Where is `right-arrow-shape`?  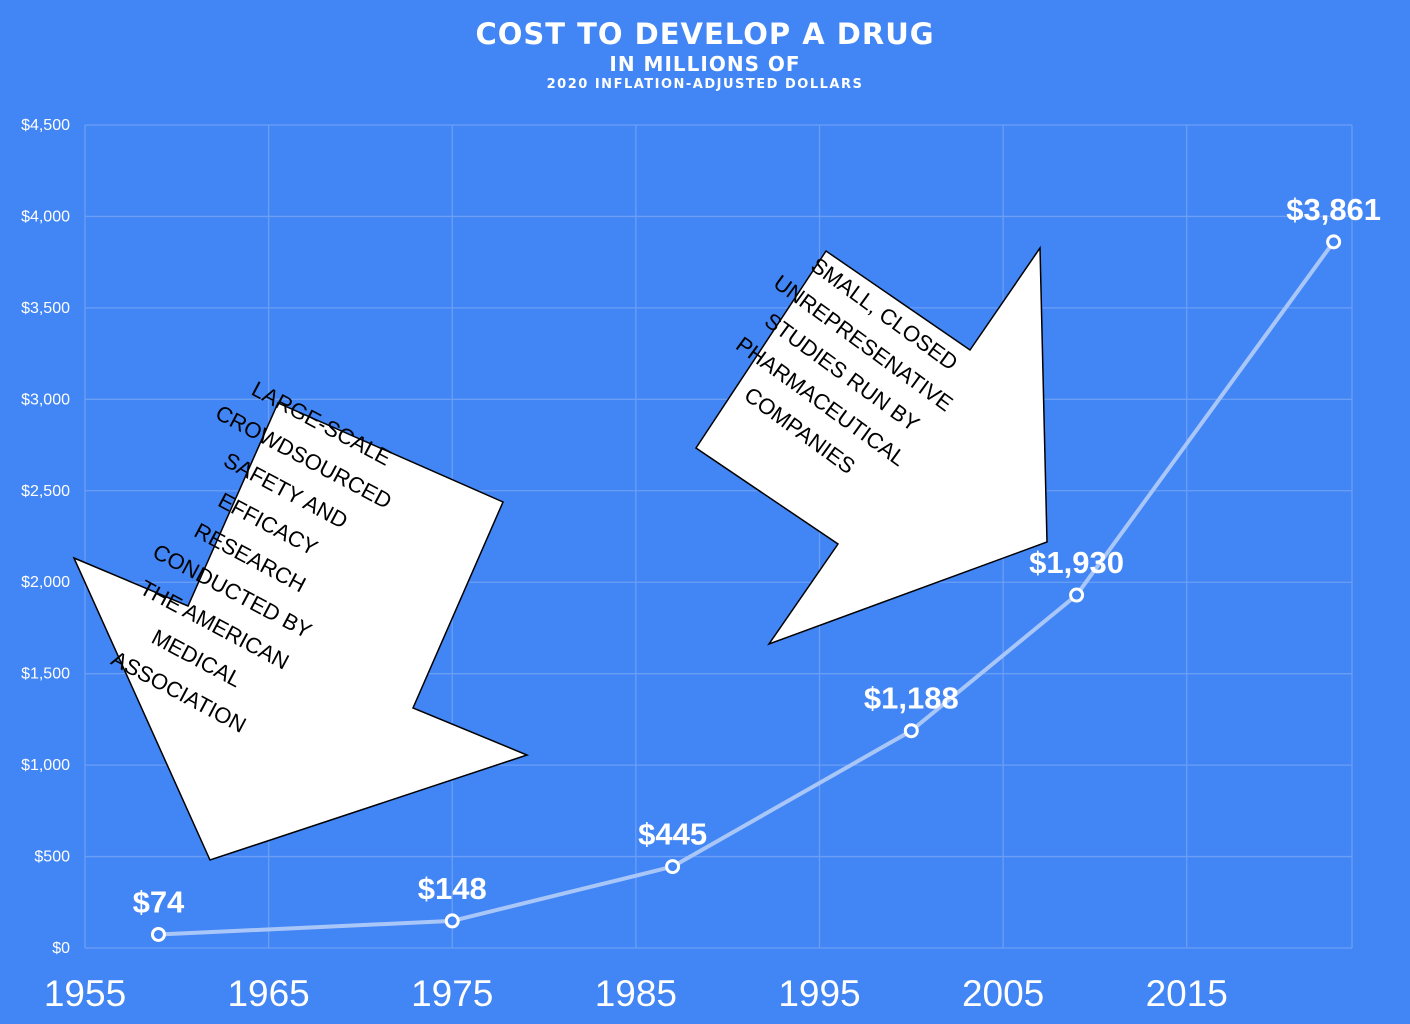 right-arrow-shape is located at coordinates (871, 445).